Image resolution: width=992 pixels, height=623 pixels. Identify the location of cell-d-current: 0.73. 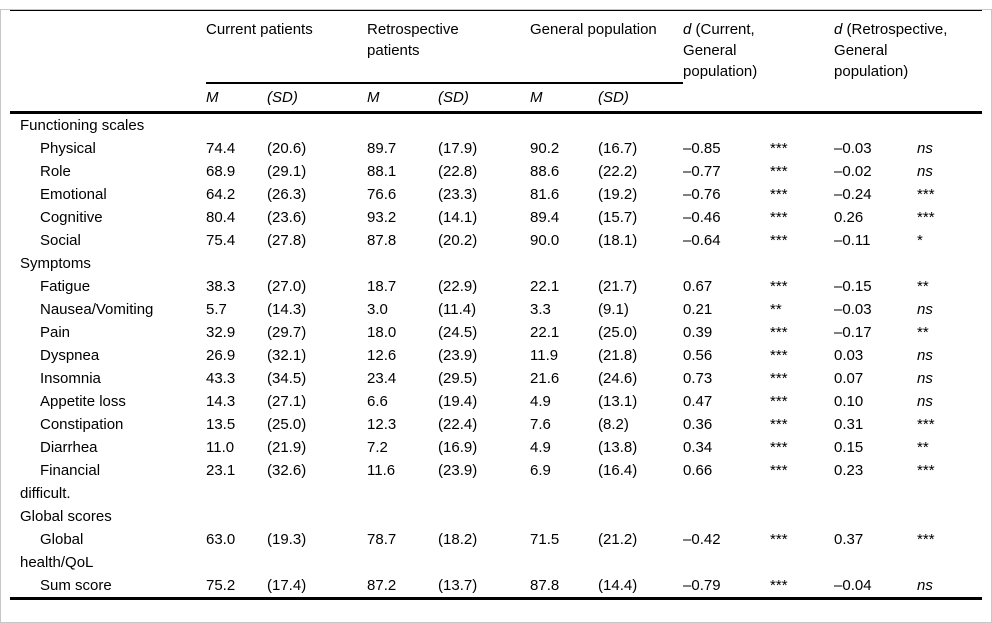
(698, 378).